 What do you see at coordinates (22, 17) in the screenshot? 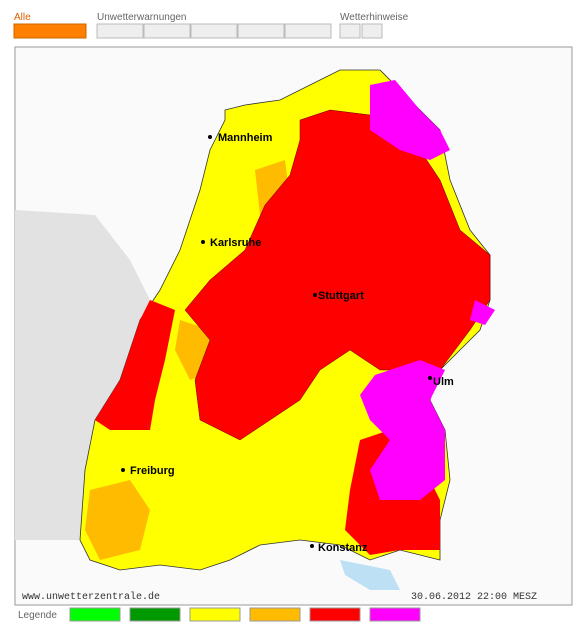
I see `tab-label: Alle` at bounding box center [22, 17].